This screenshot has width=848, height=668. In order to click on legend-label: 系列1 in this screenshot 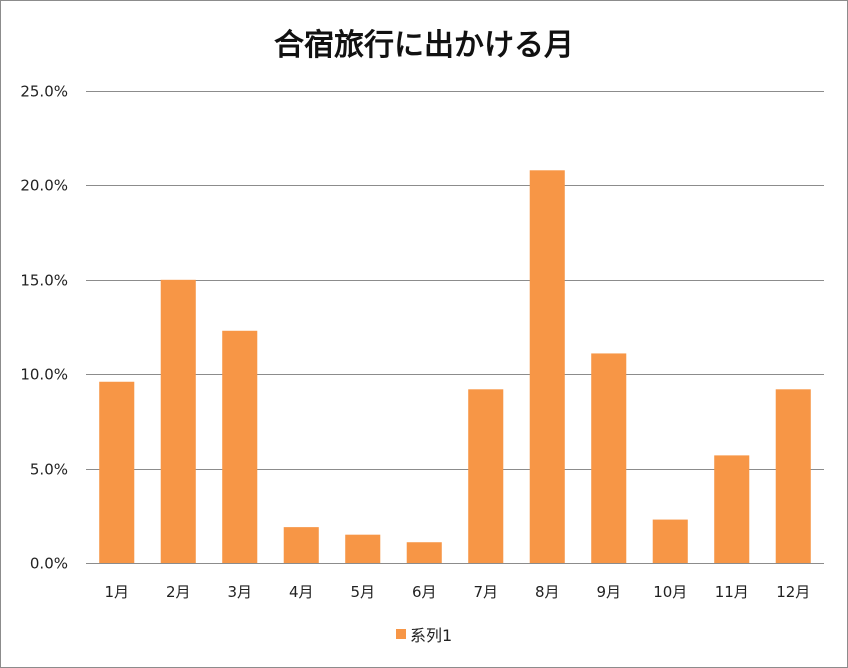, I will do `click(431, 635)`.